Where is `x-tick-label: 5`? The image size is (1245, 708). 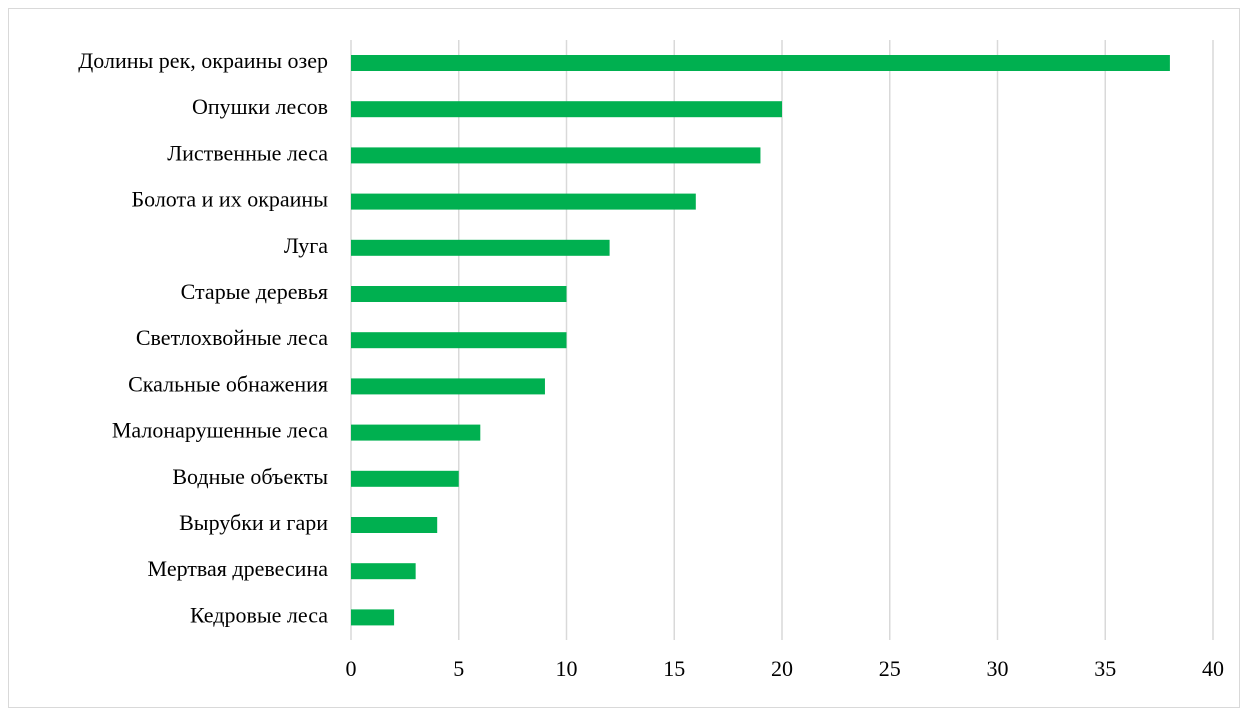
x-tick-label: 5 is located at coordinates (458, 668).